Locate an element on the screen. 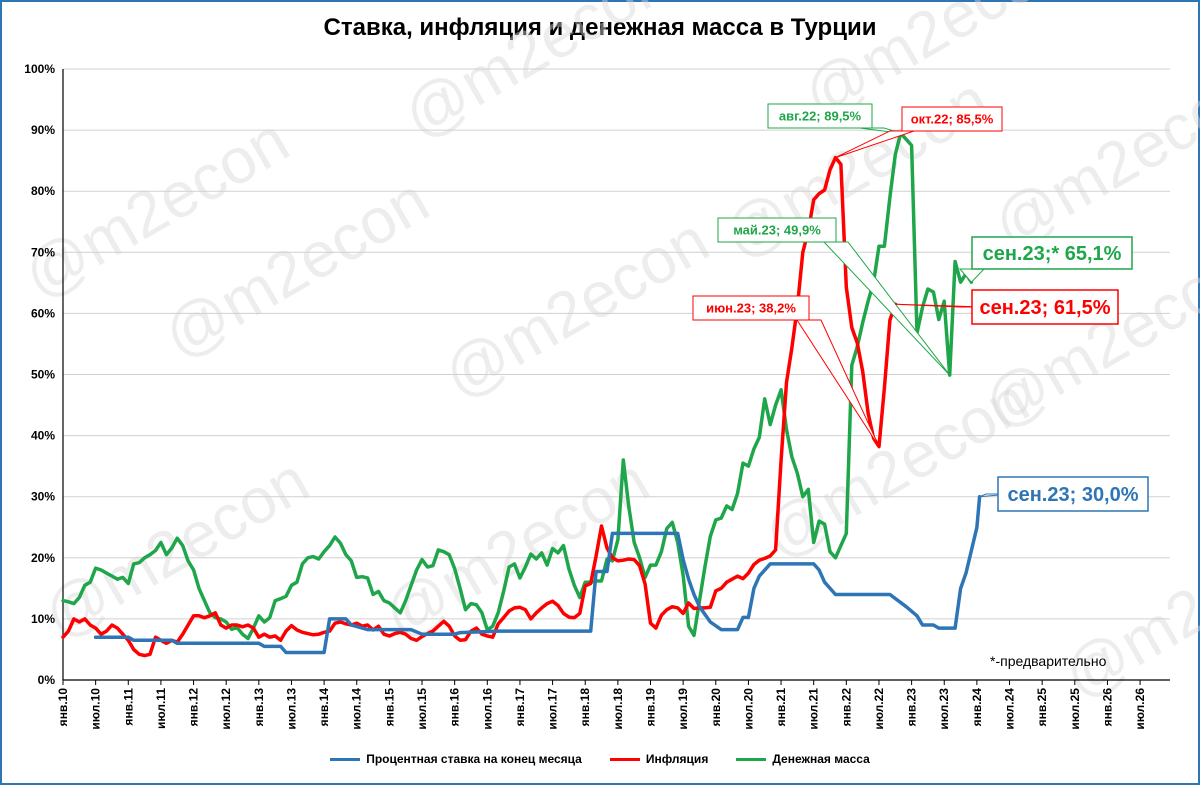 The image size is (1200, 785). callout-inflation-jun23-box is located at coordinates (751, 308).